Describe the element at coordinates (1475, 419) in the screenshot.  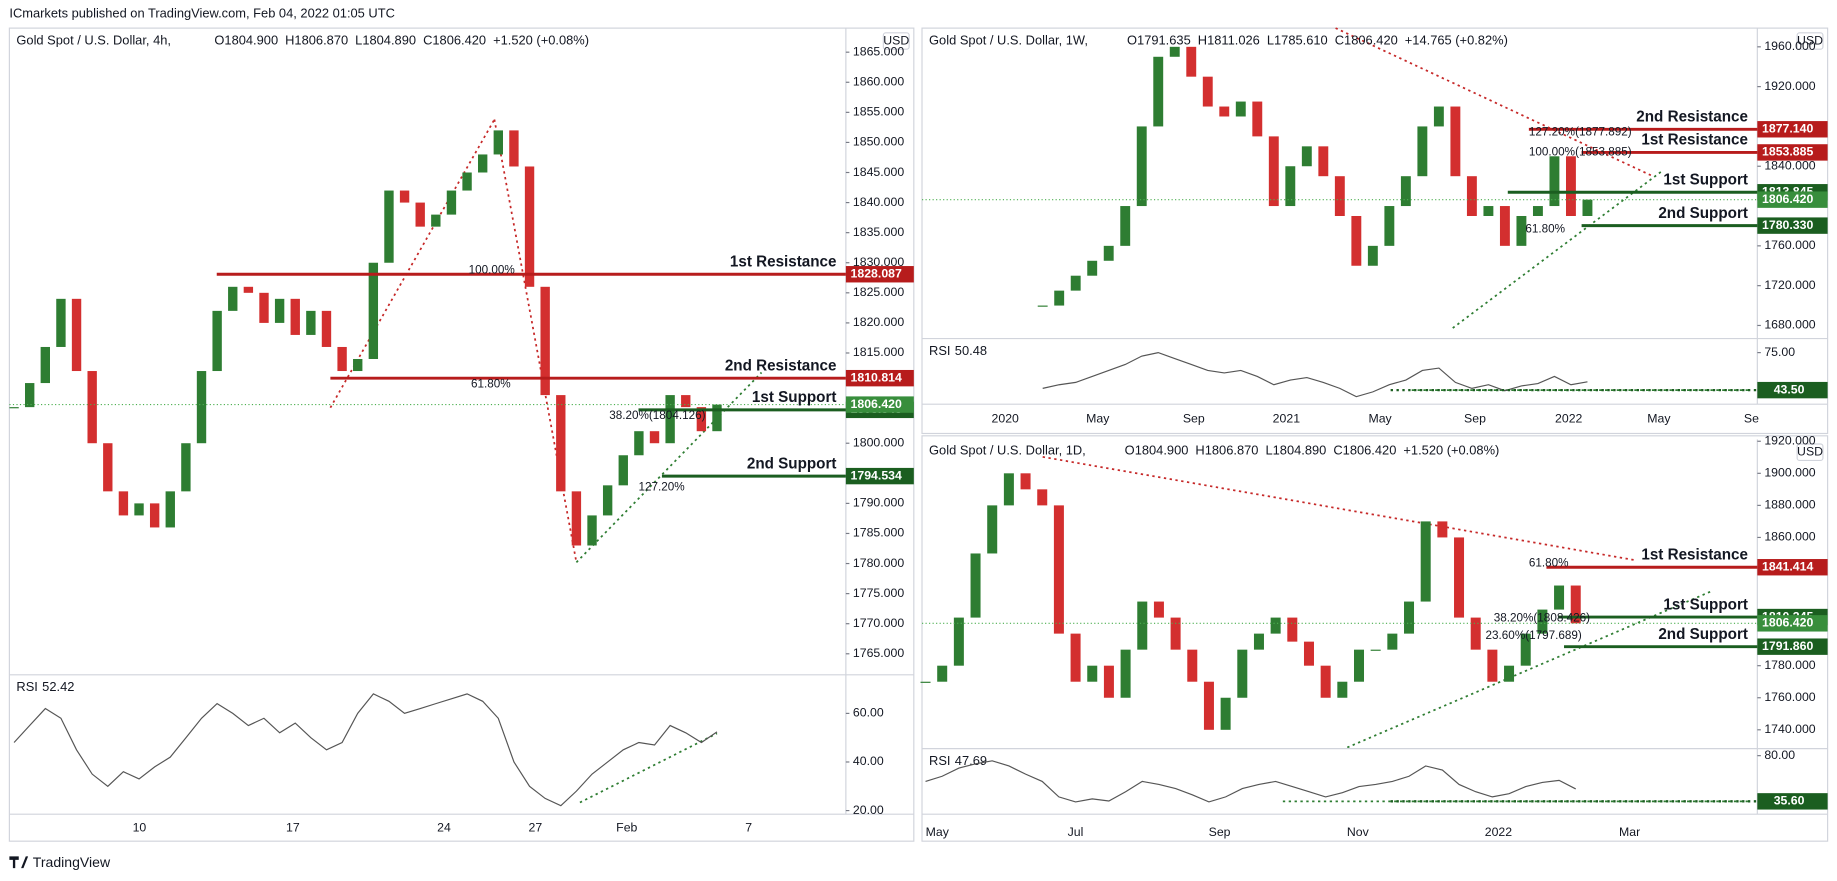
I see `x-tick-label: Sep` at that location.